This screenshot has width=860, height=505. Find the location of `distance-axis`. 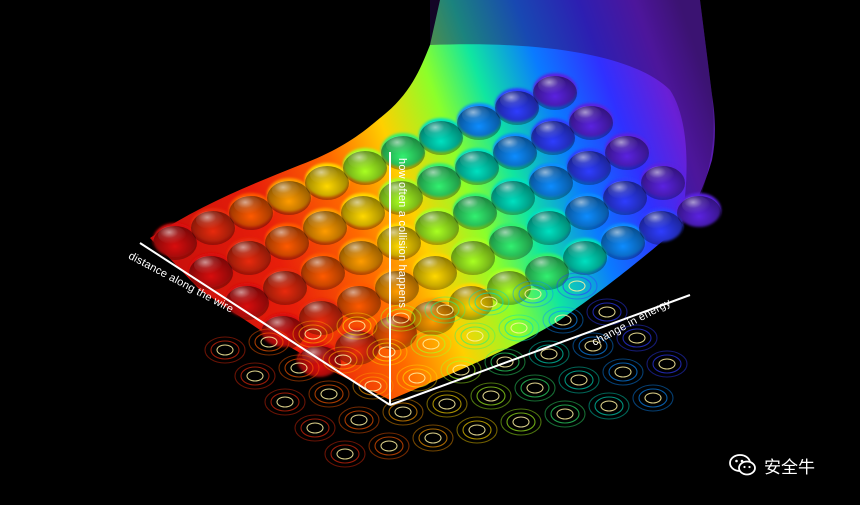

distance-axis is located at coordinates (265, 324).